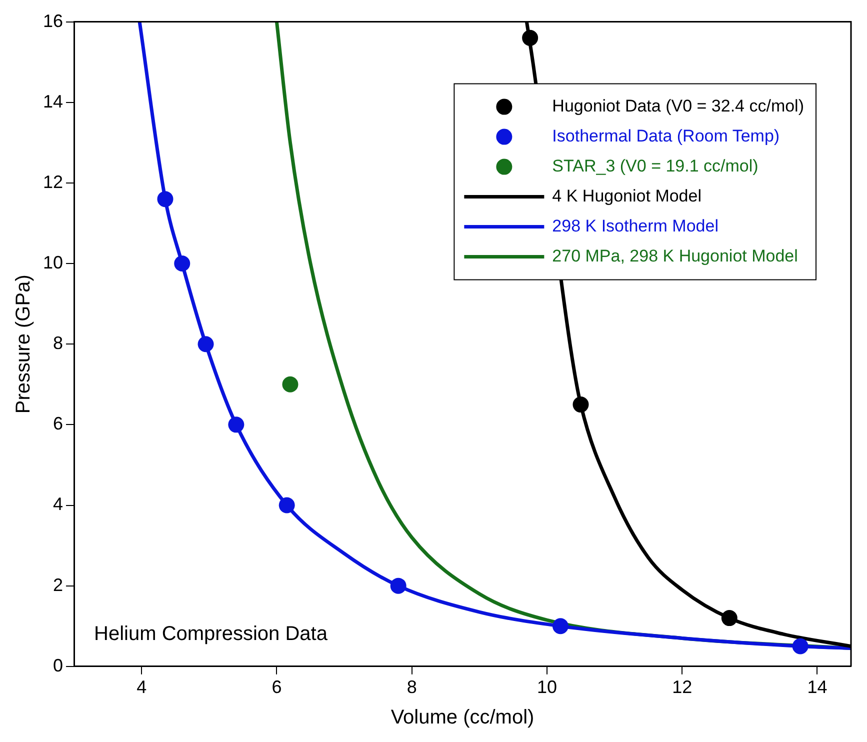  I want to click on y-tick-label: 0, so click(58, 665).